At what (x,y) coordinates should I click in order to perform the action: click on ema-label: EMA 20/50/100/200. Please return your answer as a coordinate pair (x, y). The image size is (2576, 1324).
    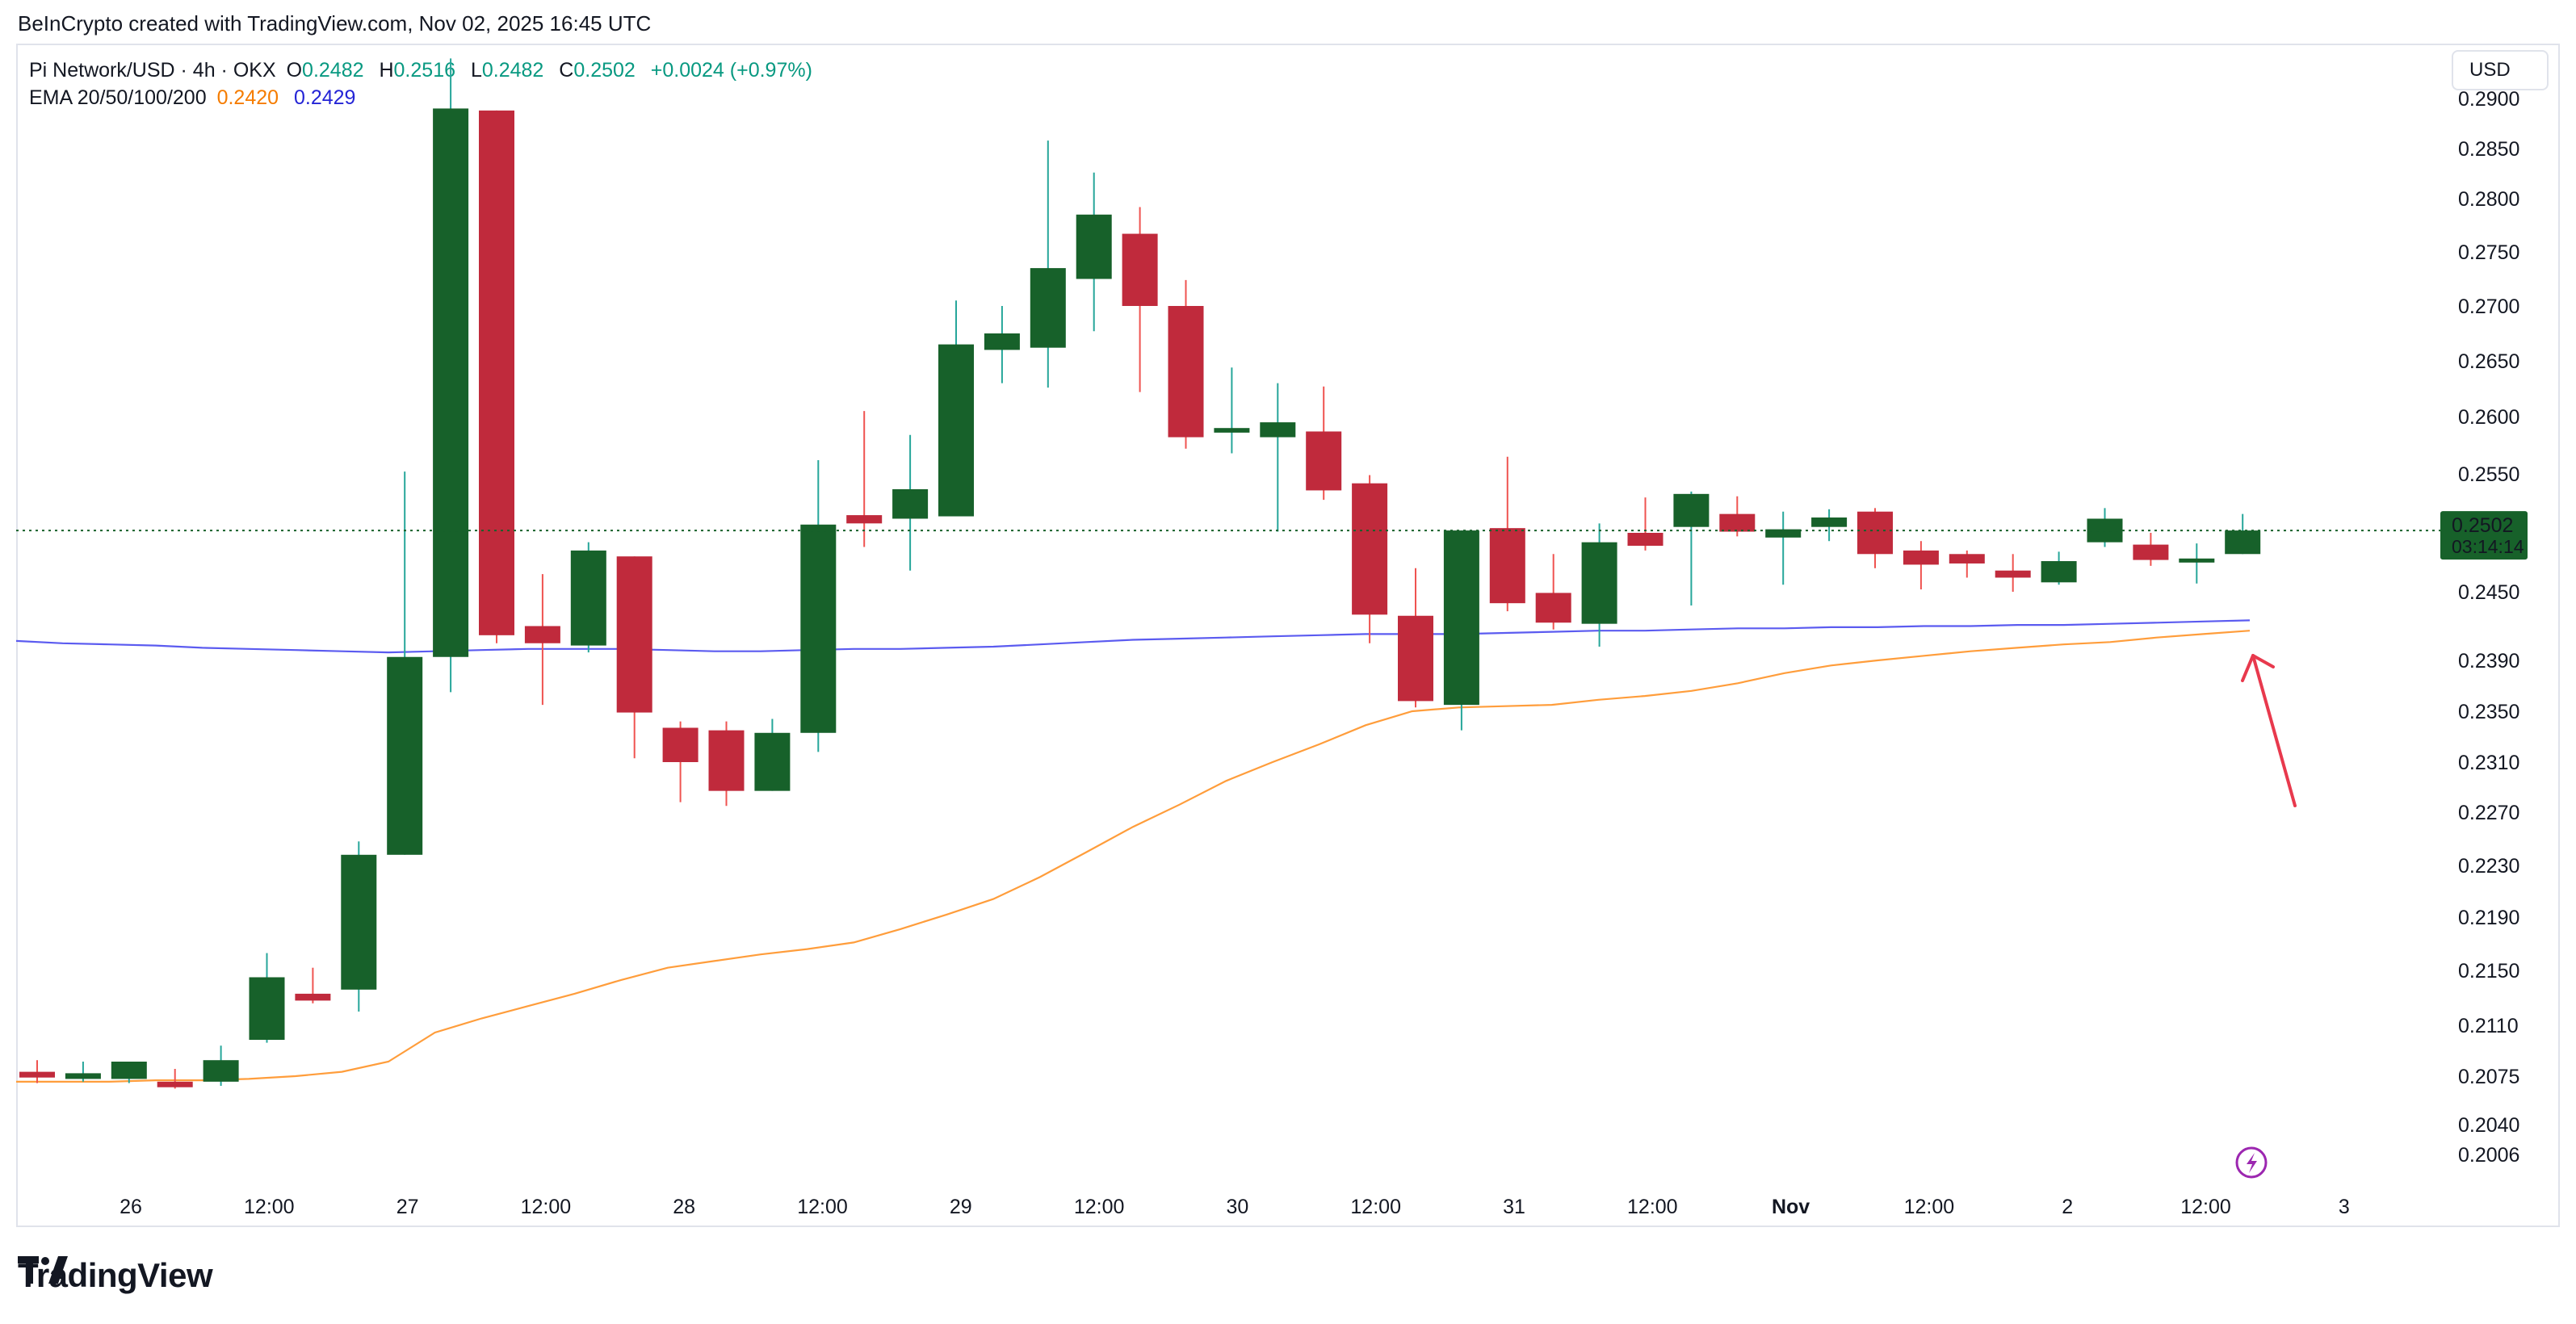
    Looking at the image, I should click on (118, 97).